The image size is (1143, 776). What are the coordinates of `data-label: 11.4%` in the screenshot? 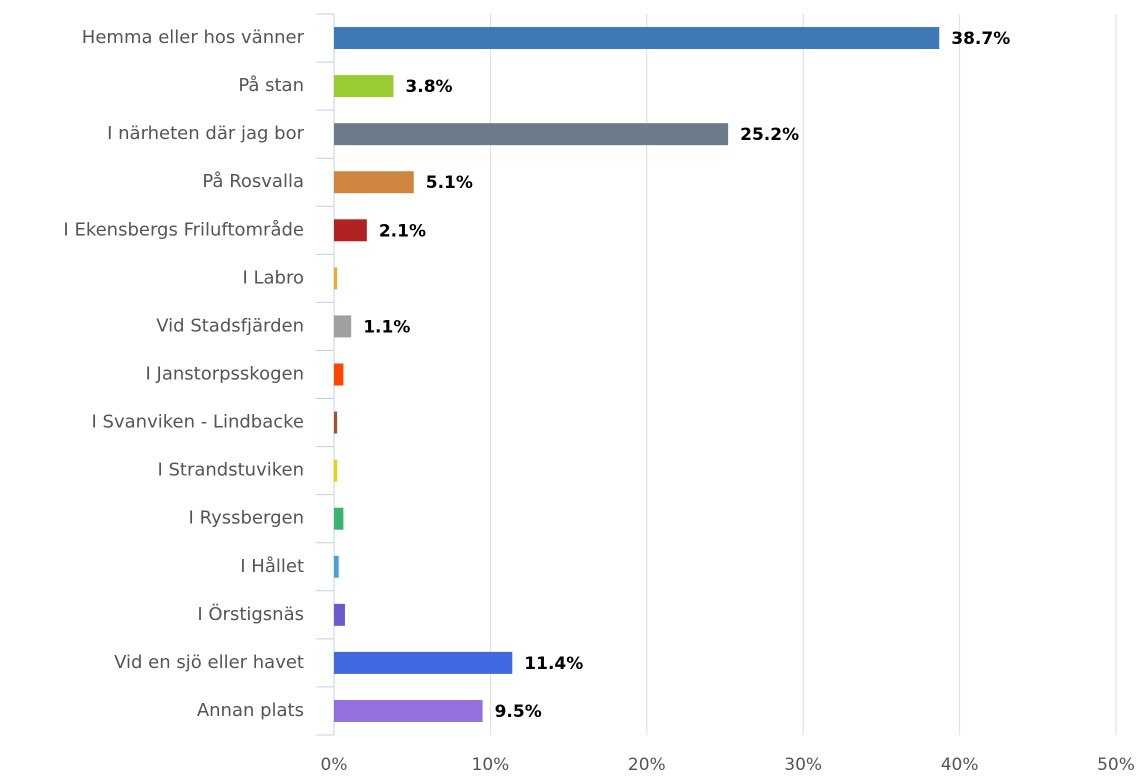 It's located at (553, 664).